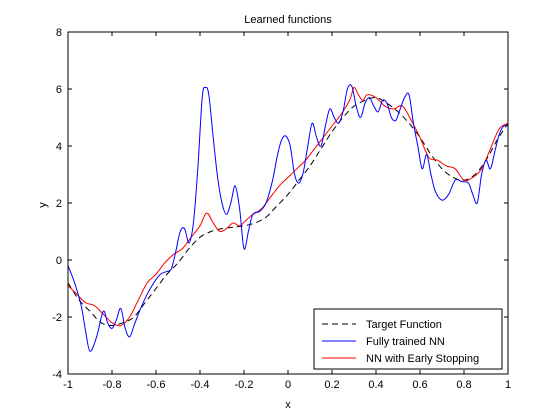 Image resolution: width=560 pixels, height=420 pixels. What do you see at coordinates (59, 90) in the screenshot?
I see `y-tick-label: 6` at bounding box center [59, 90].